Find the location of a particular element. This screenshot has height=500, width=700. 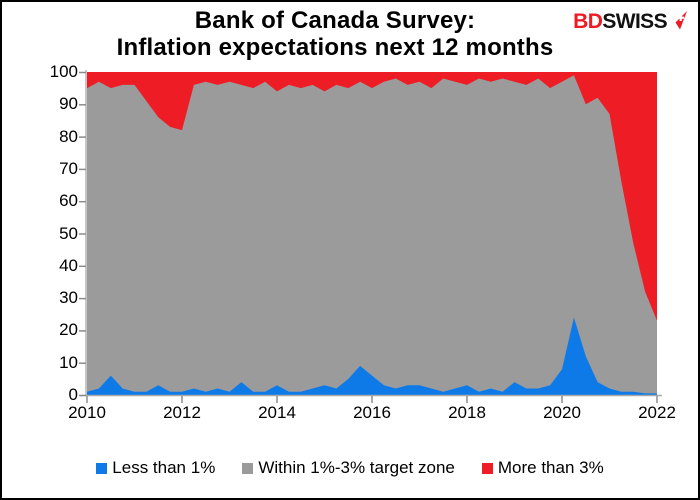

y-tick-label-10: 10 is located at coordinates (68, 362).